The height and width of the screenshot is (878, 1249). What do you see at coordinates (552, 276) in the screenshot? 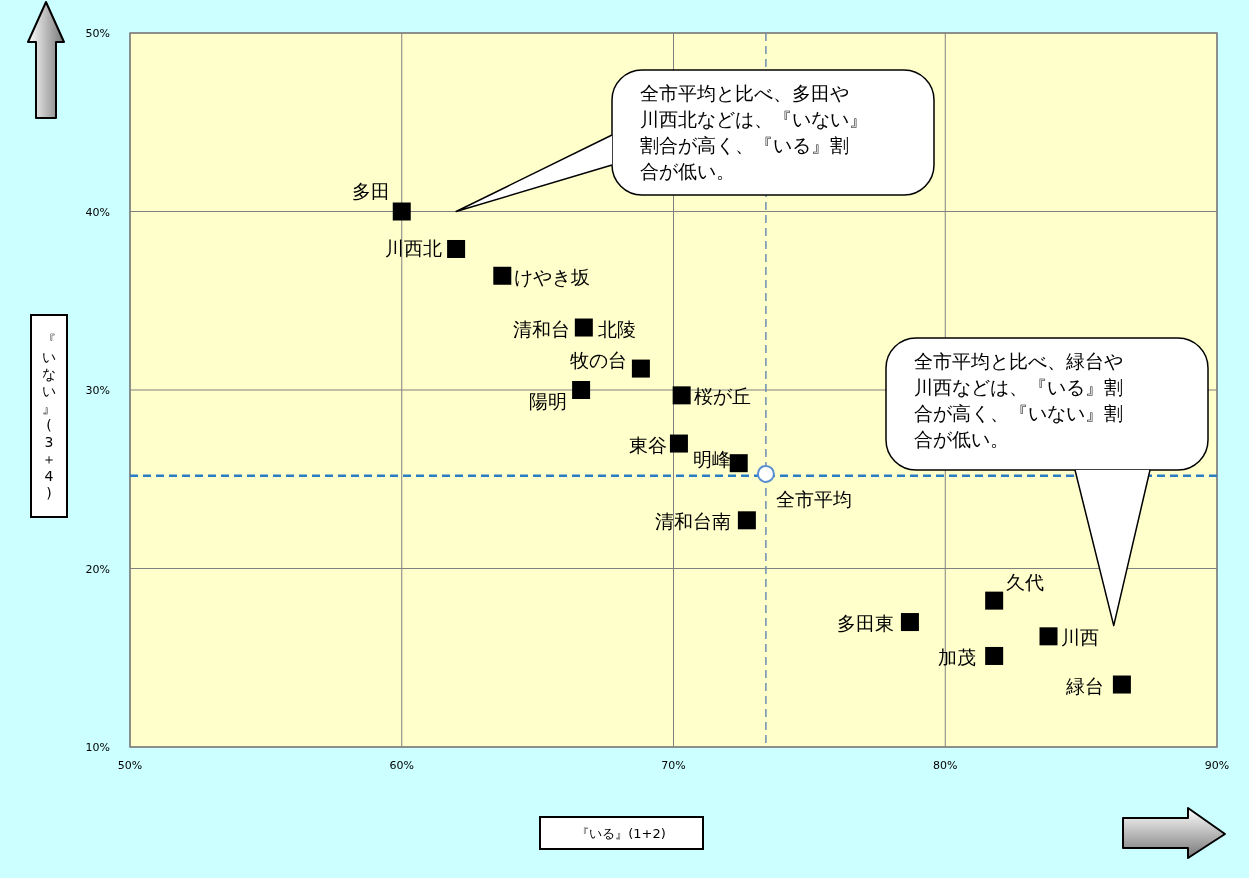
I see `annotation: けやき坂` at bounding box center [552, 276].